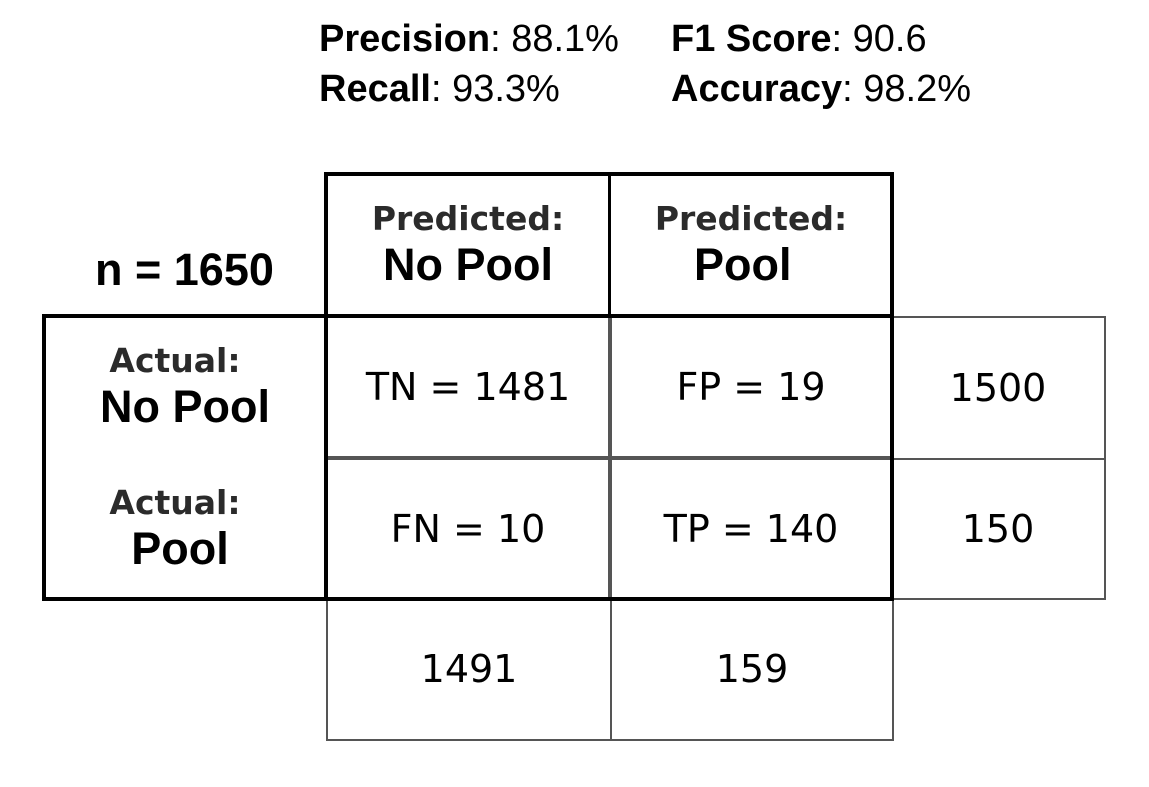 This screenshot has height=787, width=1149. Describe the element at coordinates (609, 244) in the screenshot. I see `header-divider` at that location.